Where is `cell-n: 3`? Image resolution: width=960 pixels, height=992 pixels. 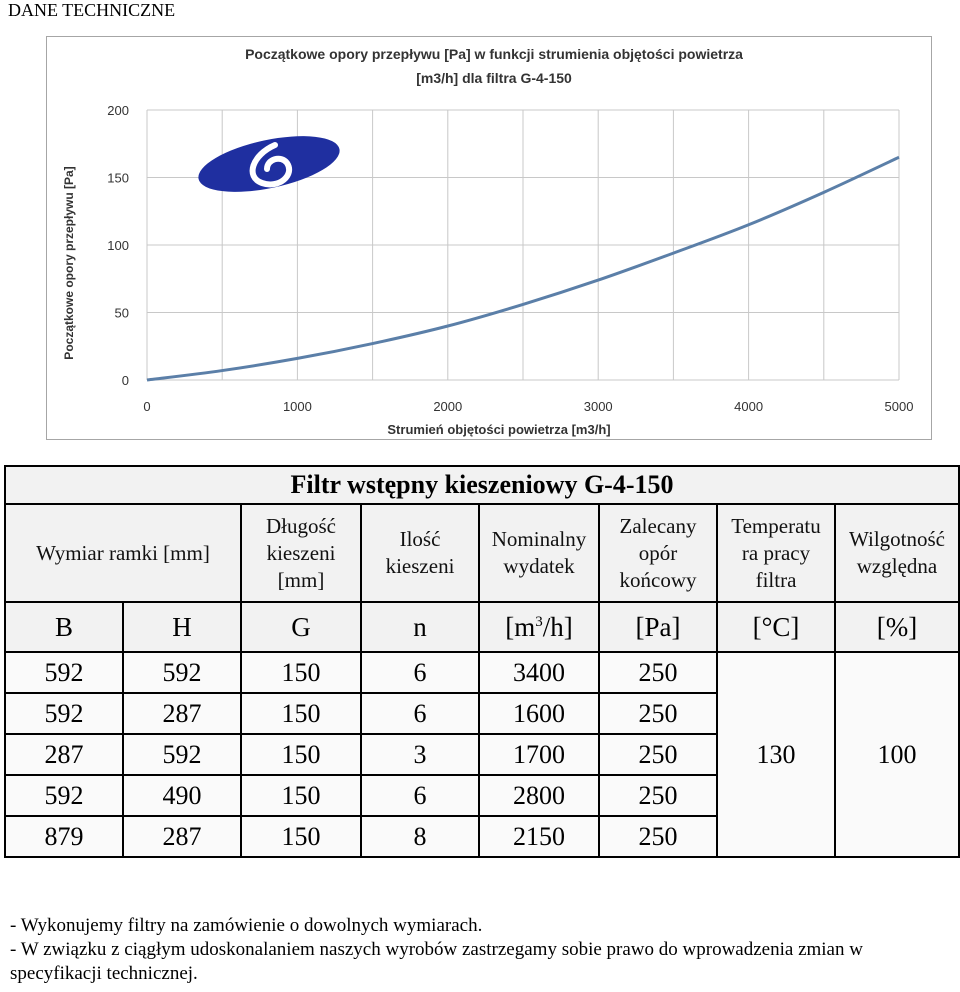
cell-n: 3 is located at coordinates (420, 754).